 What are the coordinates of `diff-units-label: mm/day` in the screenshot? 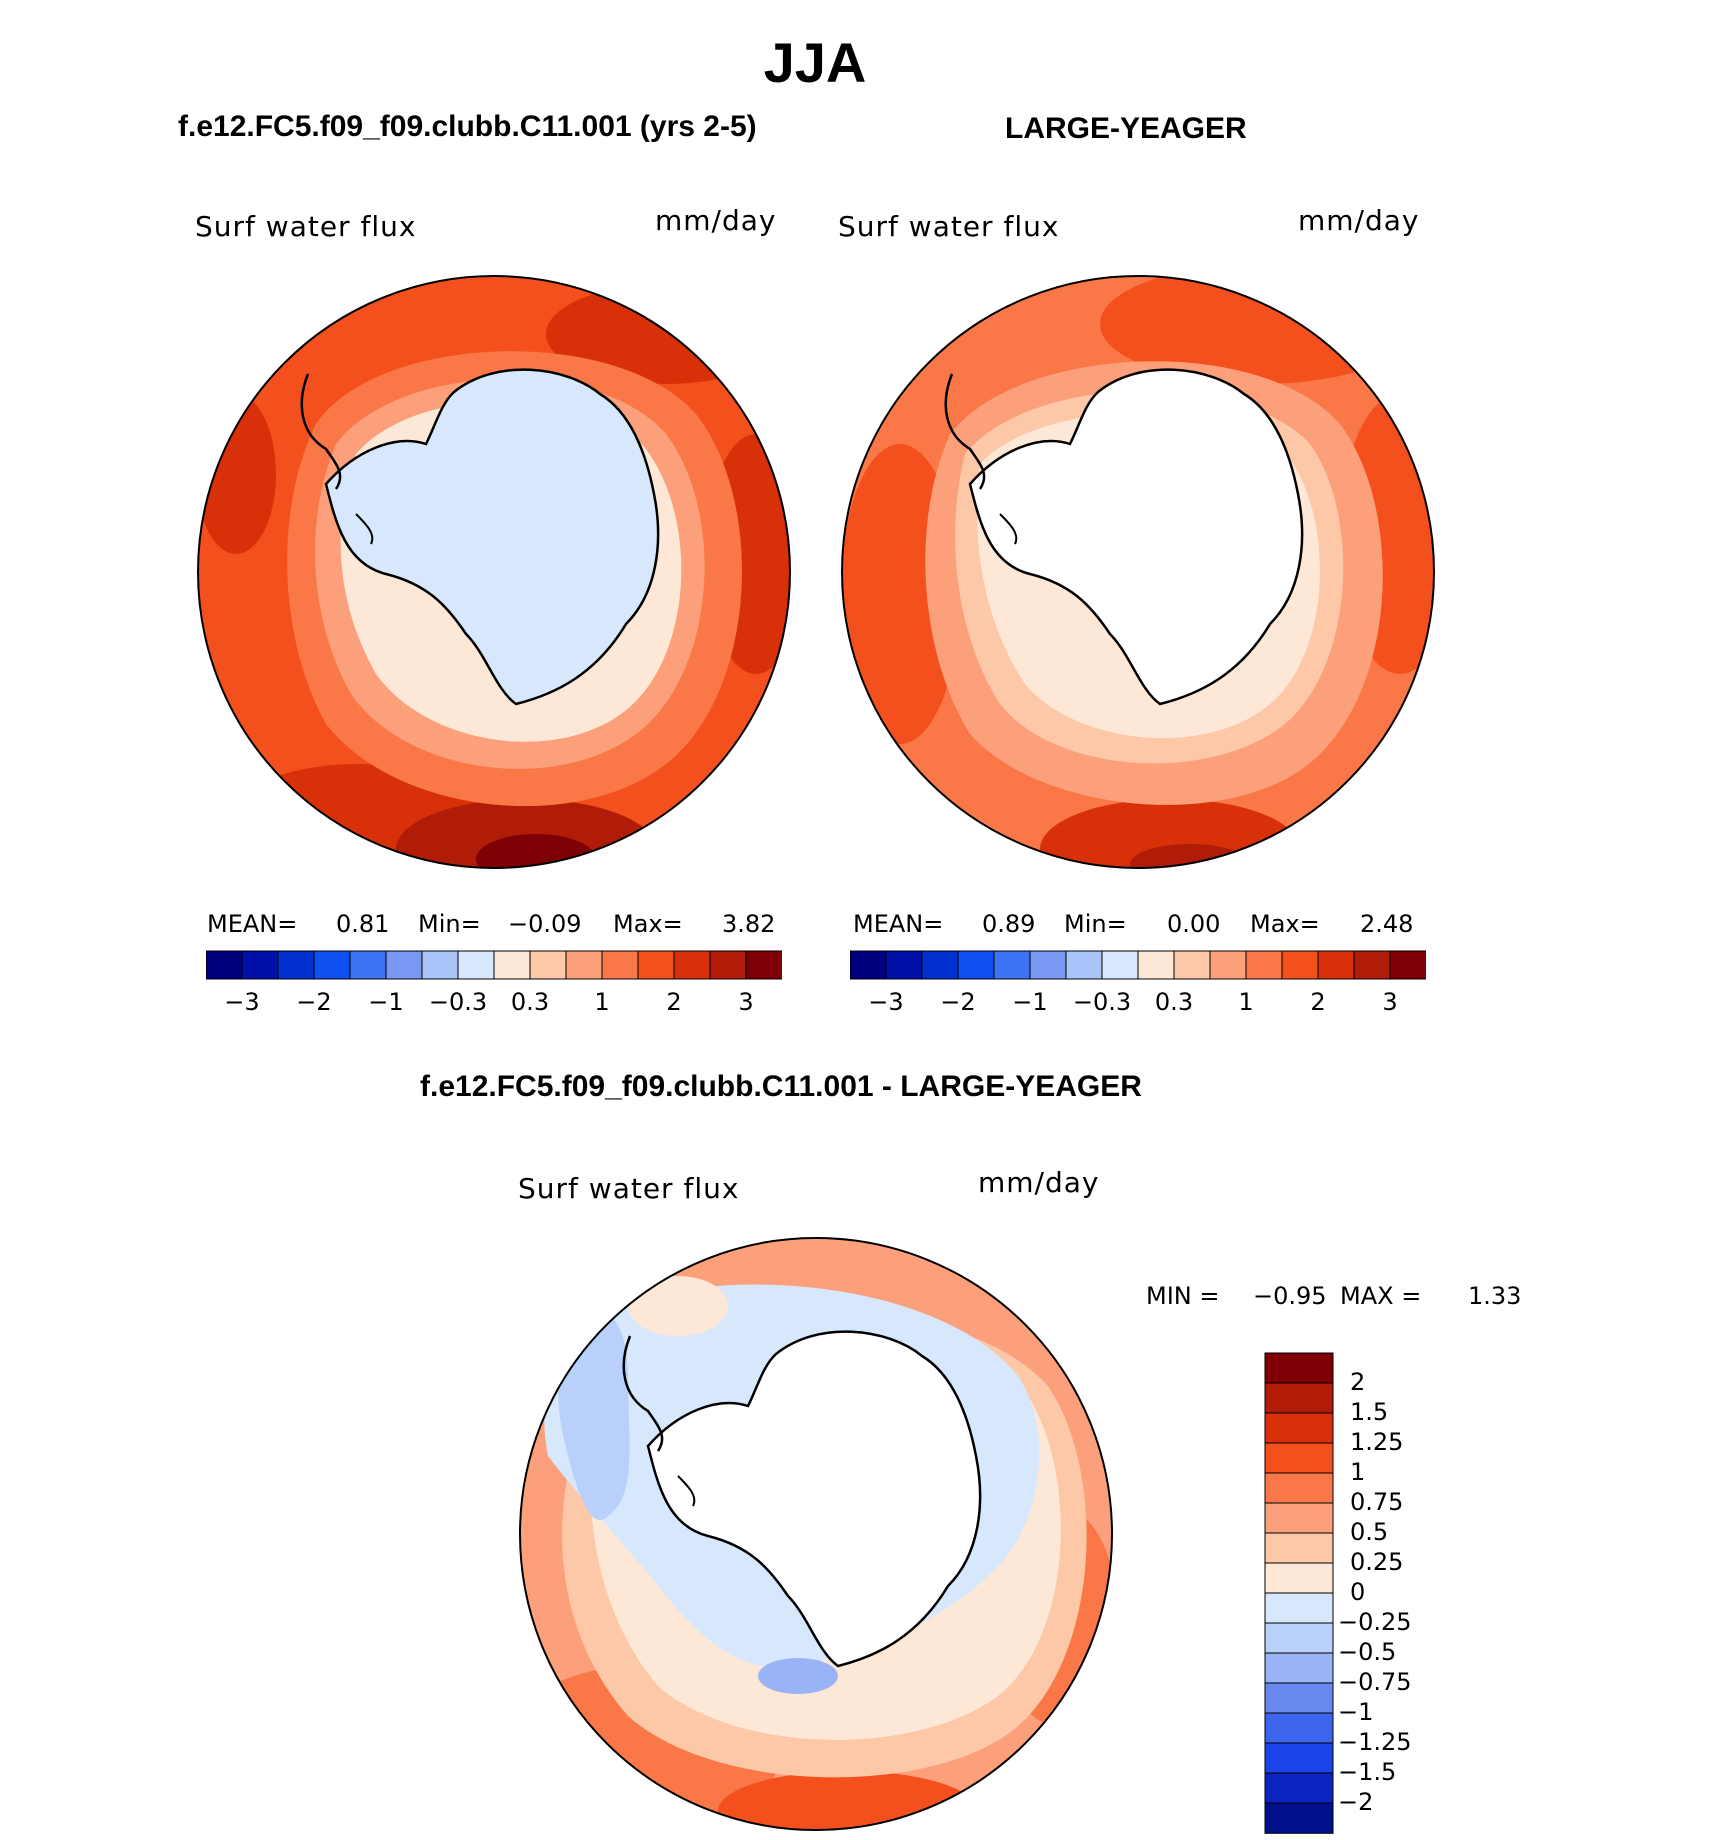 It's located at (1039, 1182).